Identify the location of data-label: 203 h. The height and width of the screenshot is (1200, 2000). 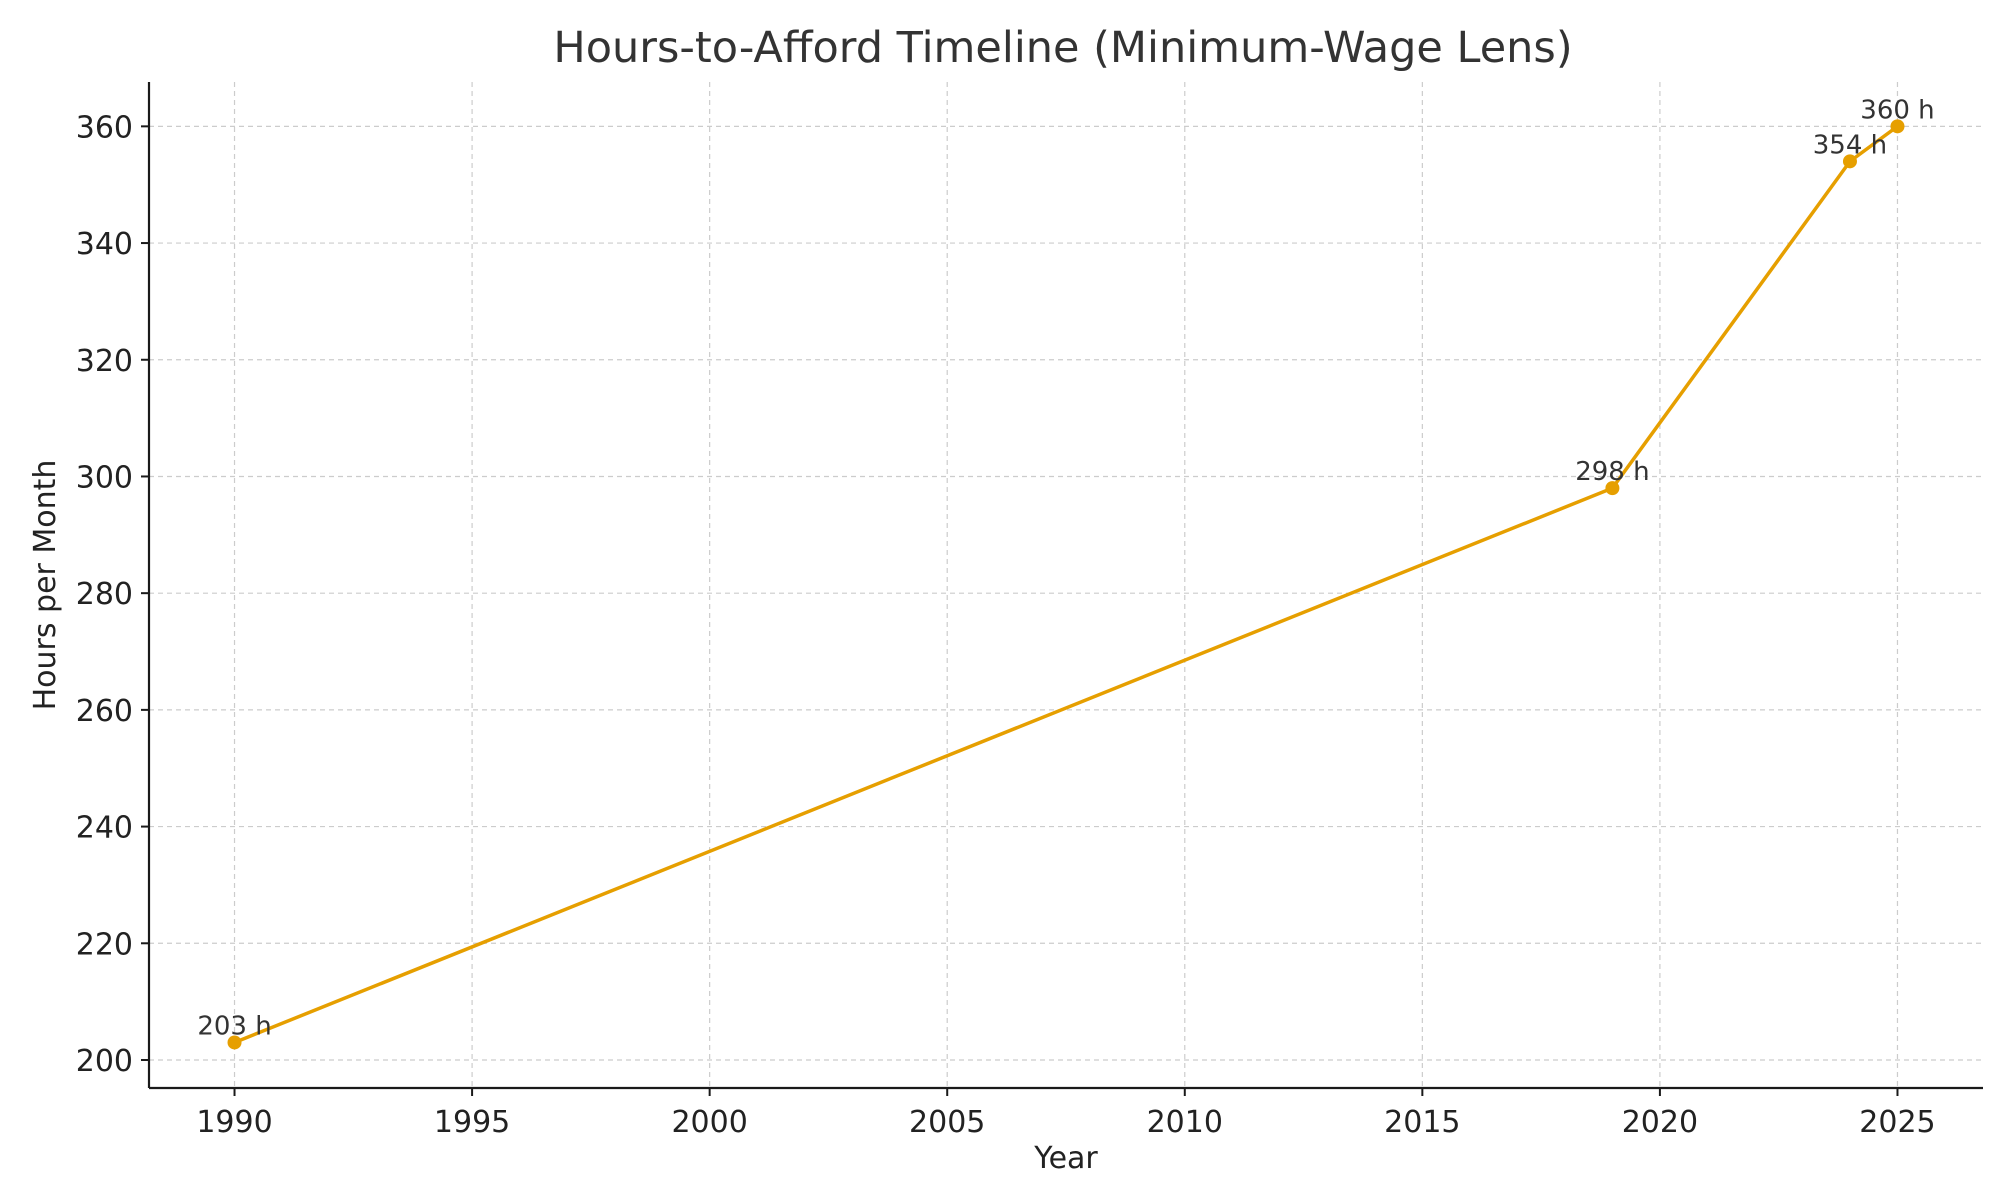
(234, 1026).